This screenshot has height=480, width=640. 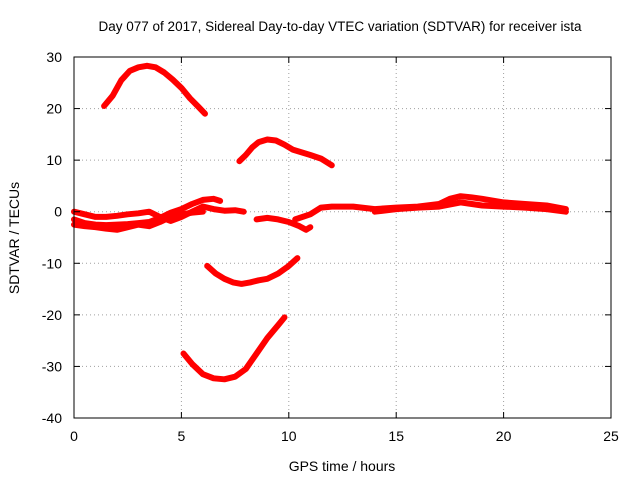 I want to click on x-tick-label: 25, so click(x=611, y=436).